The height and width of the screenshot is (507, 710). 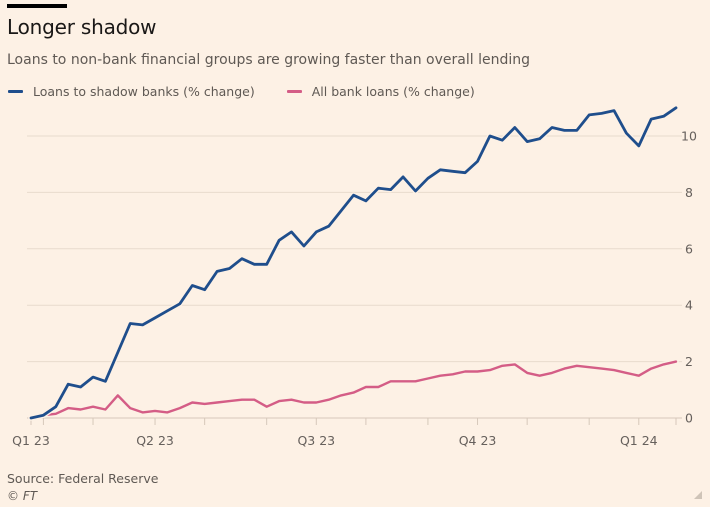 What do you see at coordinates (698, 495) in the screenshot?
I see `resize-handle-icon` at bounding box center [698, 495].